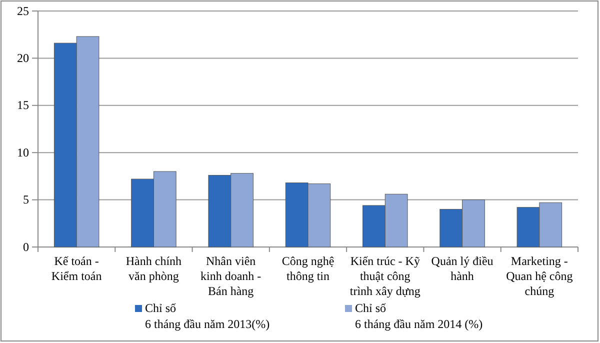 The image size is (600, 343). What do you see at coordinates (26, 199) in the screenshot?
I see `y-tick-label: 5` at bounding box center [26, 199].